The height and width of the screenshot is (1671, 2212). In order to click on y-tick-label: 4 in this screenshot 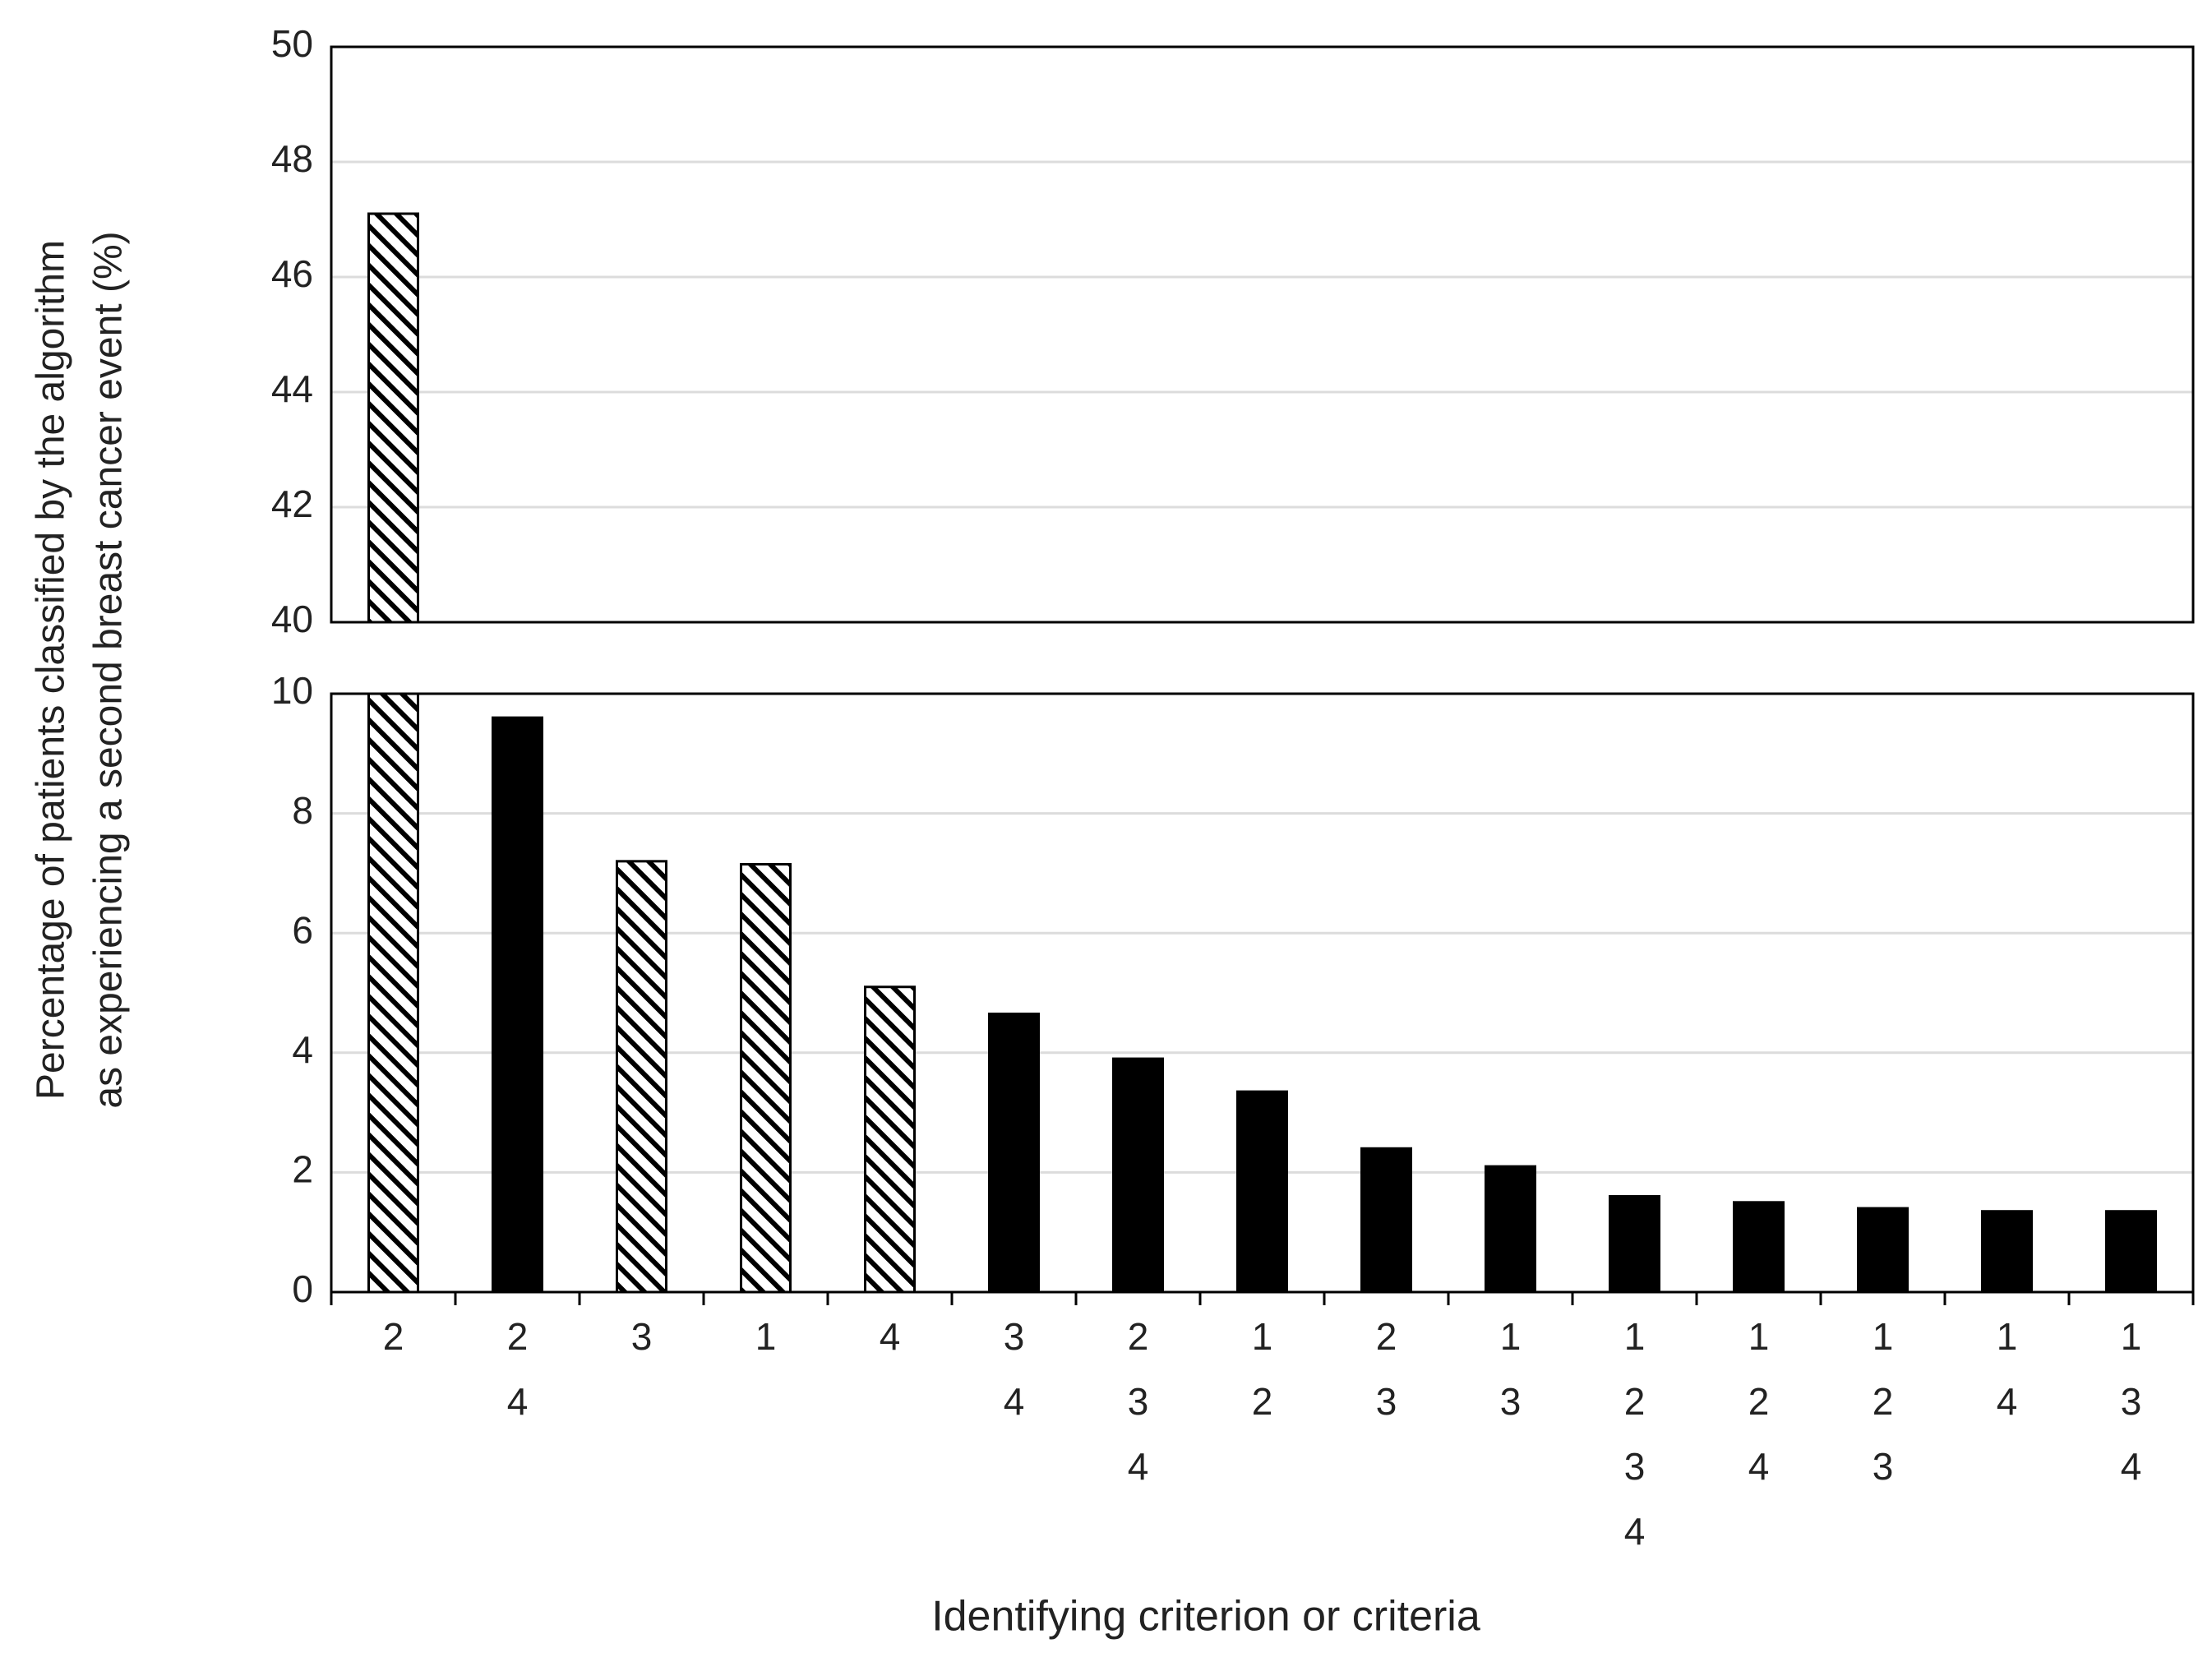, I will do `click(302, 1049)`.